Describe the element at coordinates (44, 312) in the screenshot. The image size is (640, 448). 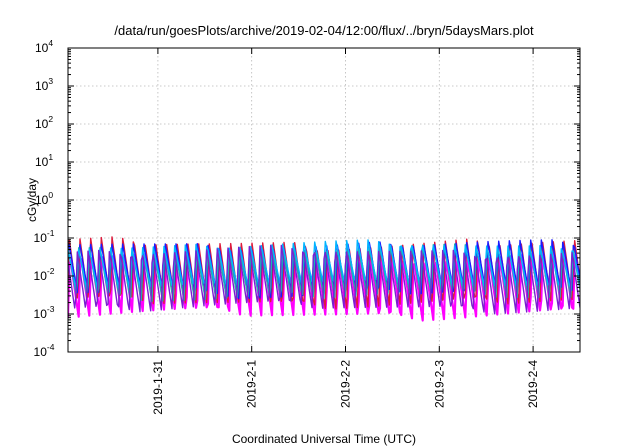
I see `y-tick-label: 10⁻³` at that location.